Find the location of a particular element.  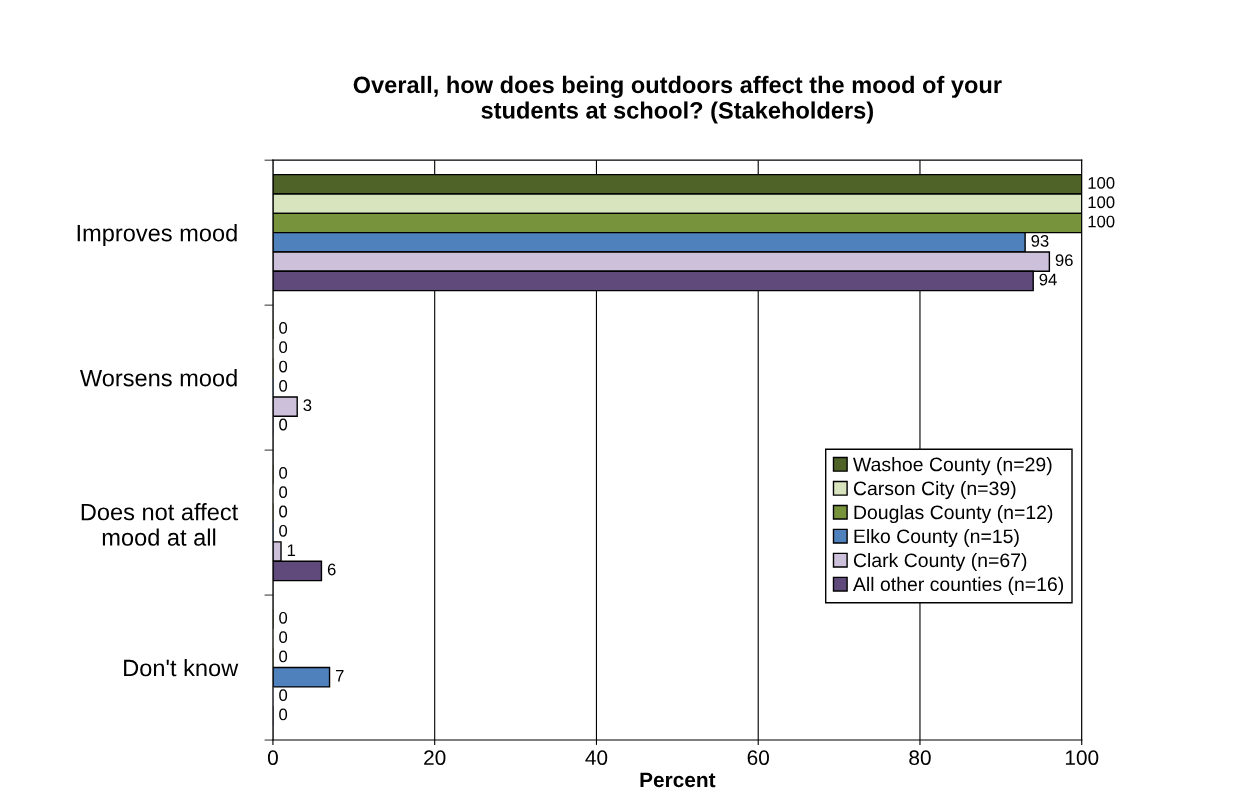

data-label: 3 is located at coordinates (307, 405).